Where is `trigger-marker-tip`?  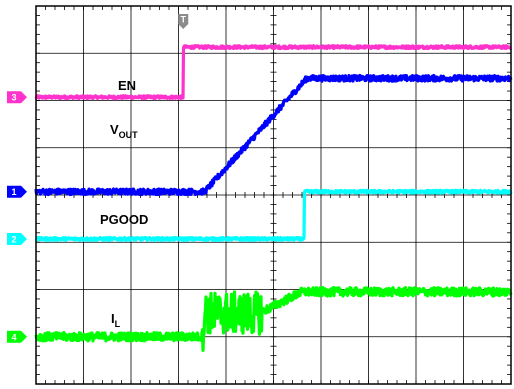
trigger-marker-tip is located at coordinates (183, 26).